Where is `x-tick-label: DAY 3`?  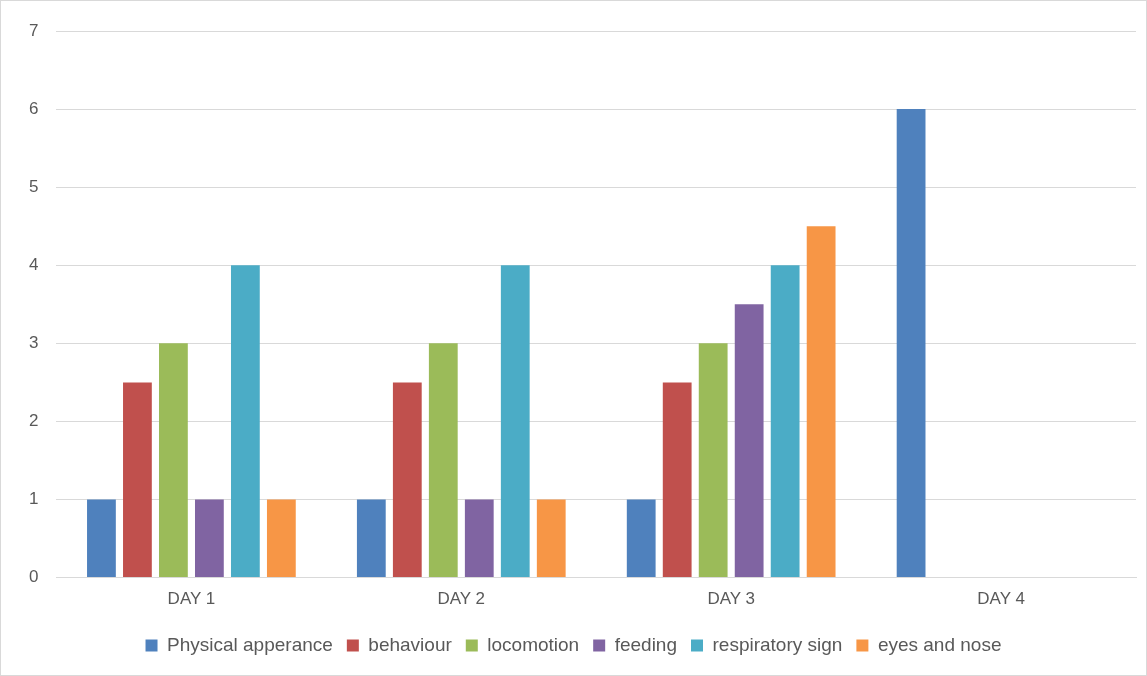
x-tick-label: DAY 3 is located at coordinates (731, 599).